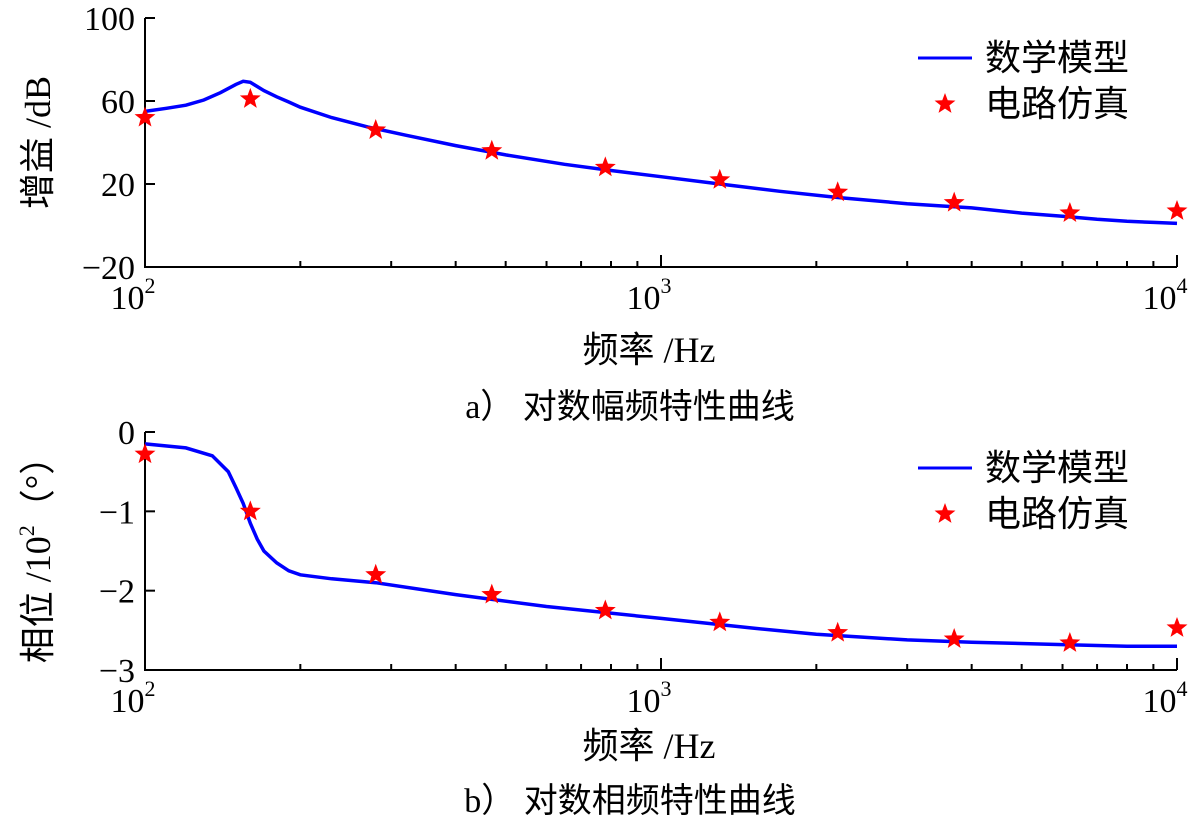  Describe the element at coordinates (117, 512) in the screenshot. I see `y-tick-label: −1` at that location.